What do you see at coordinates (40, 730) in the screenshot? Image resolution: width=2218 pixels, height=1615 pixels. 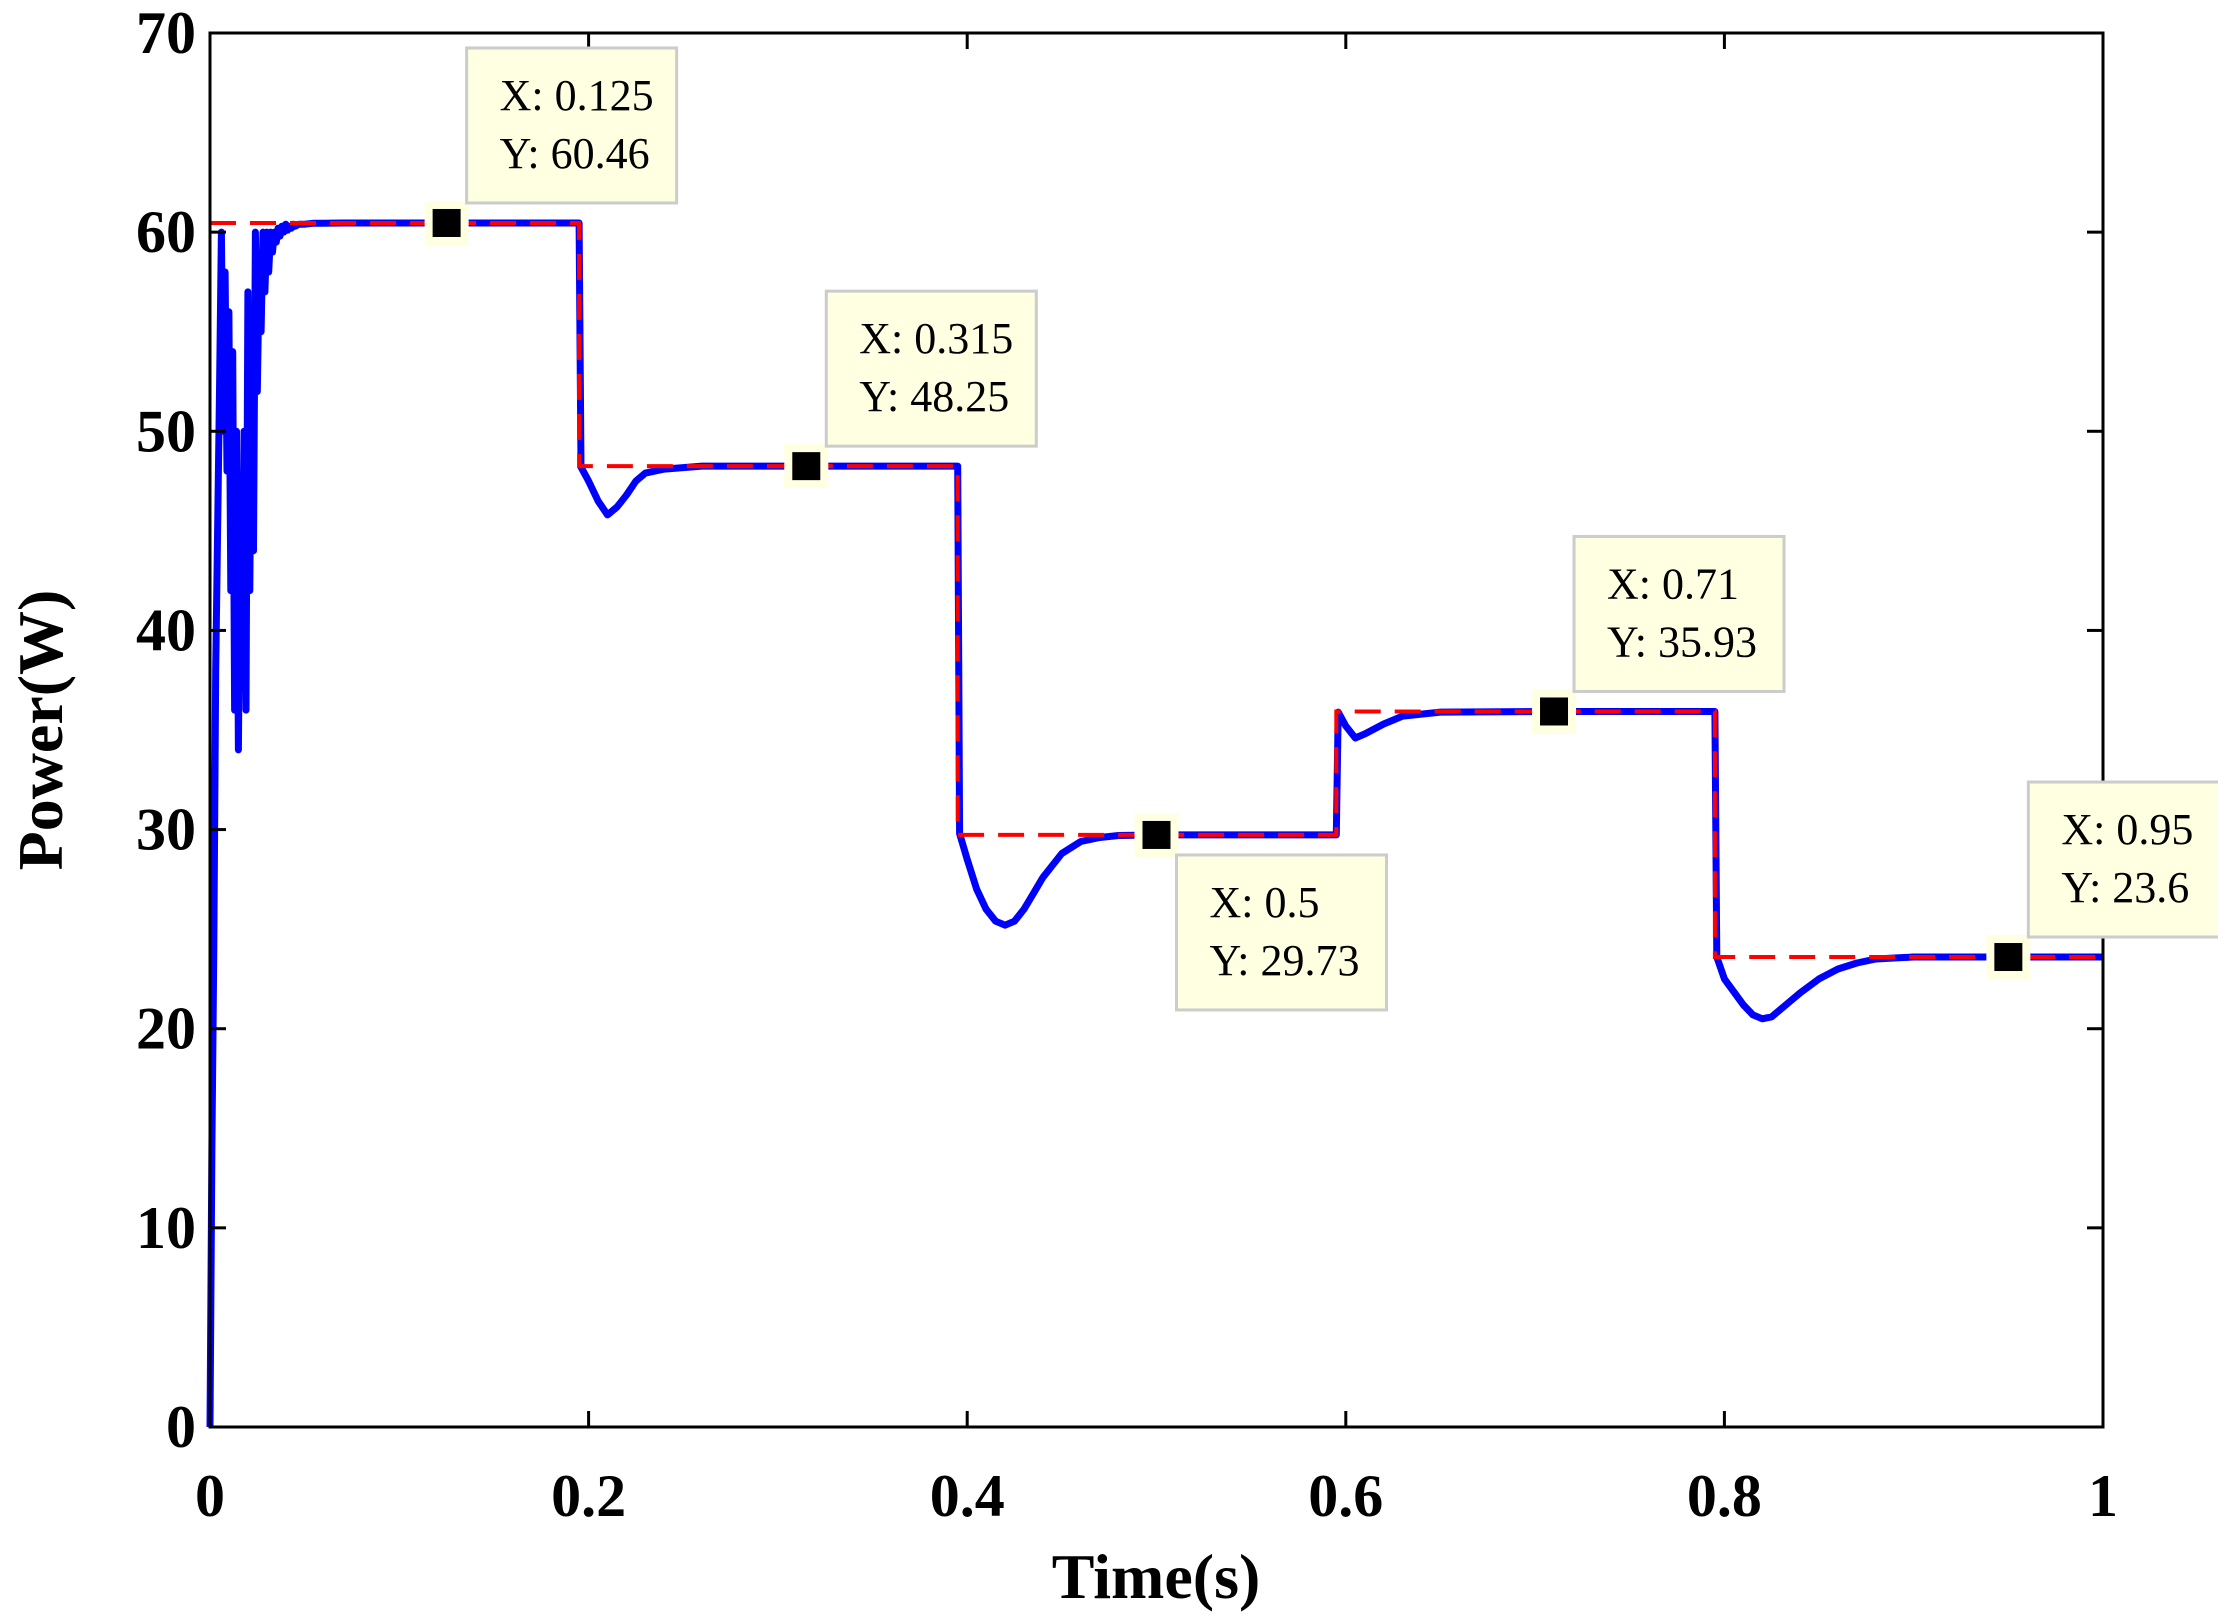 I see `y-axis-title: Power(W)` at bounding box center [40, 730].